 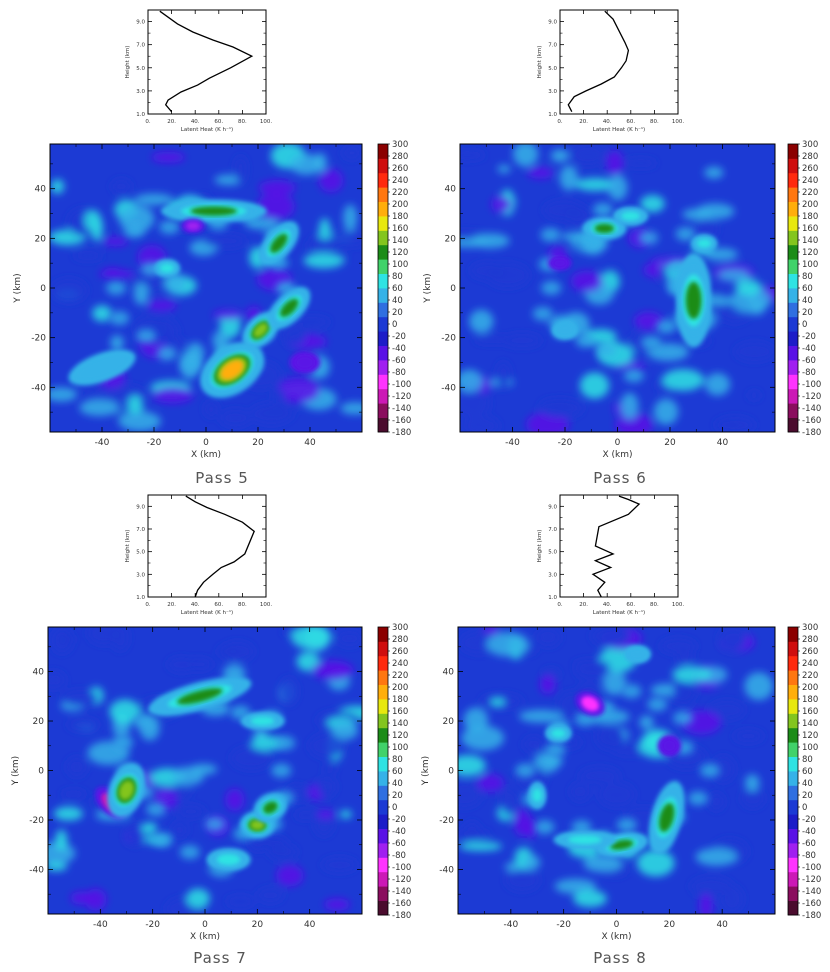 What do you see at coordinates (400, 688) in the screenshot?
I see `colorbar-tick-label: 200` at bounding box center [400, 688].